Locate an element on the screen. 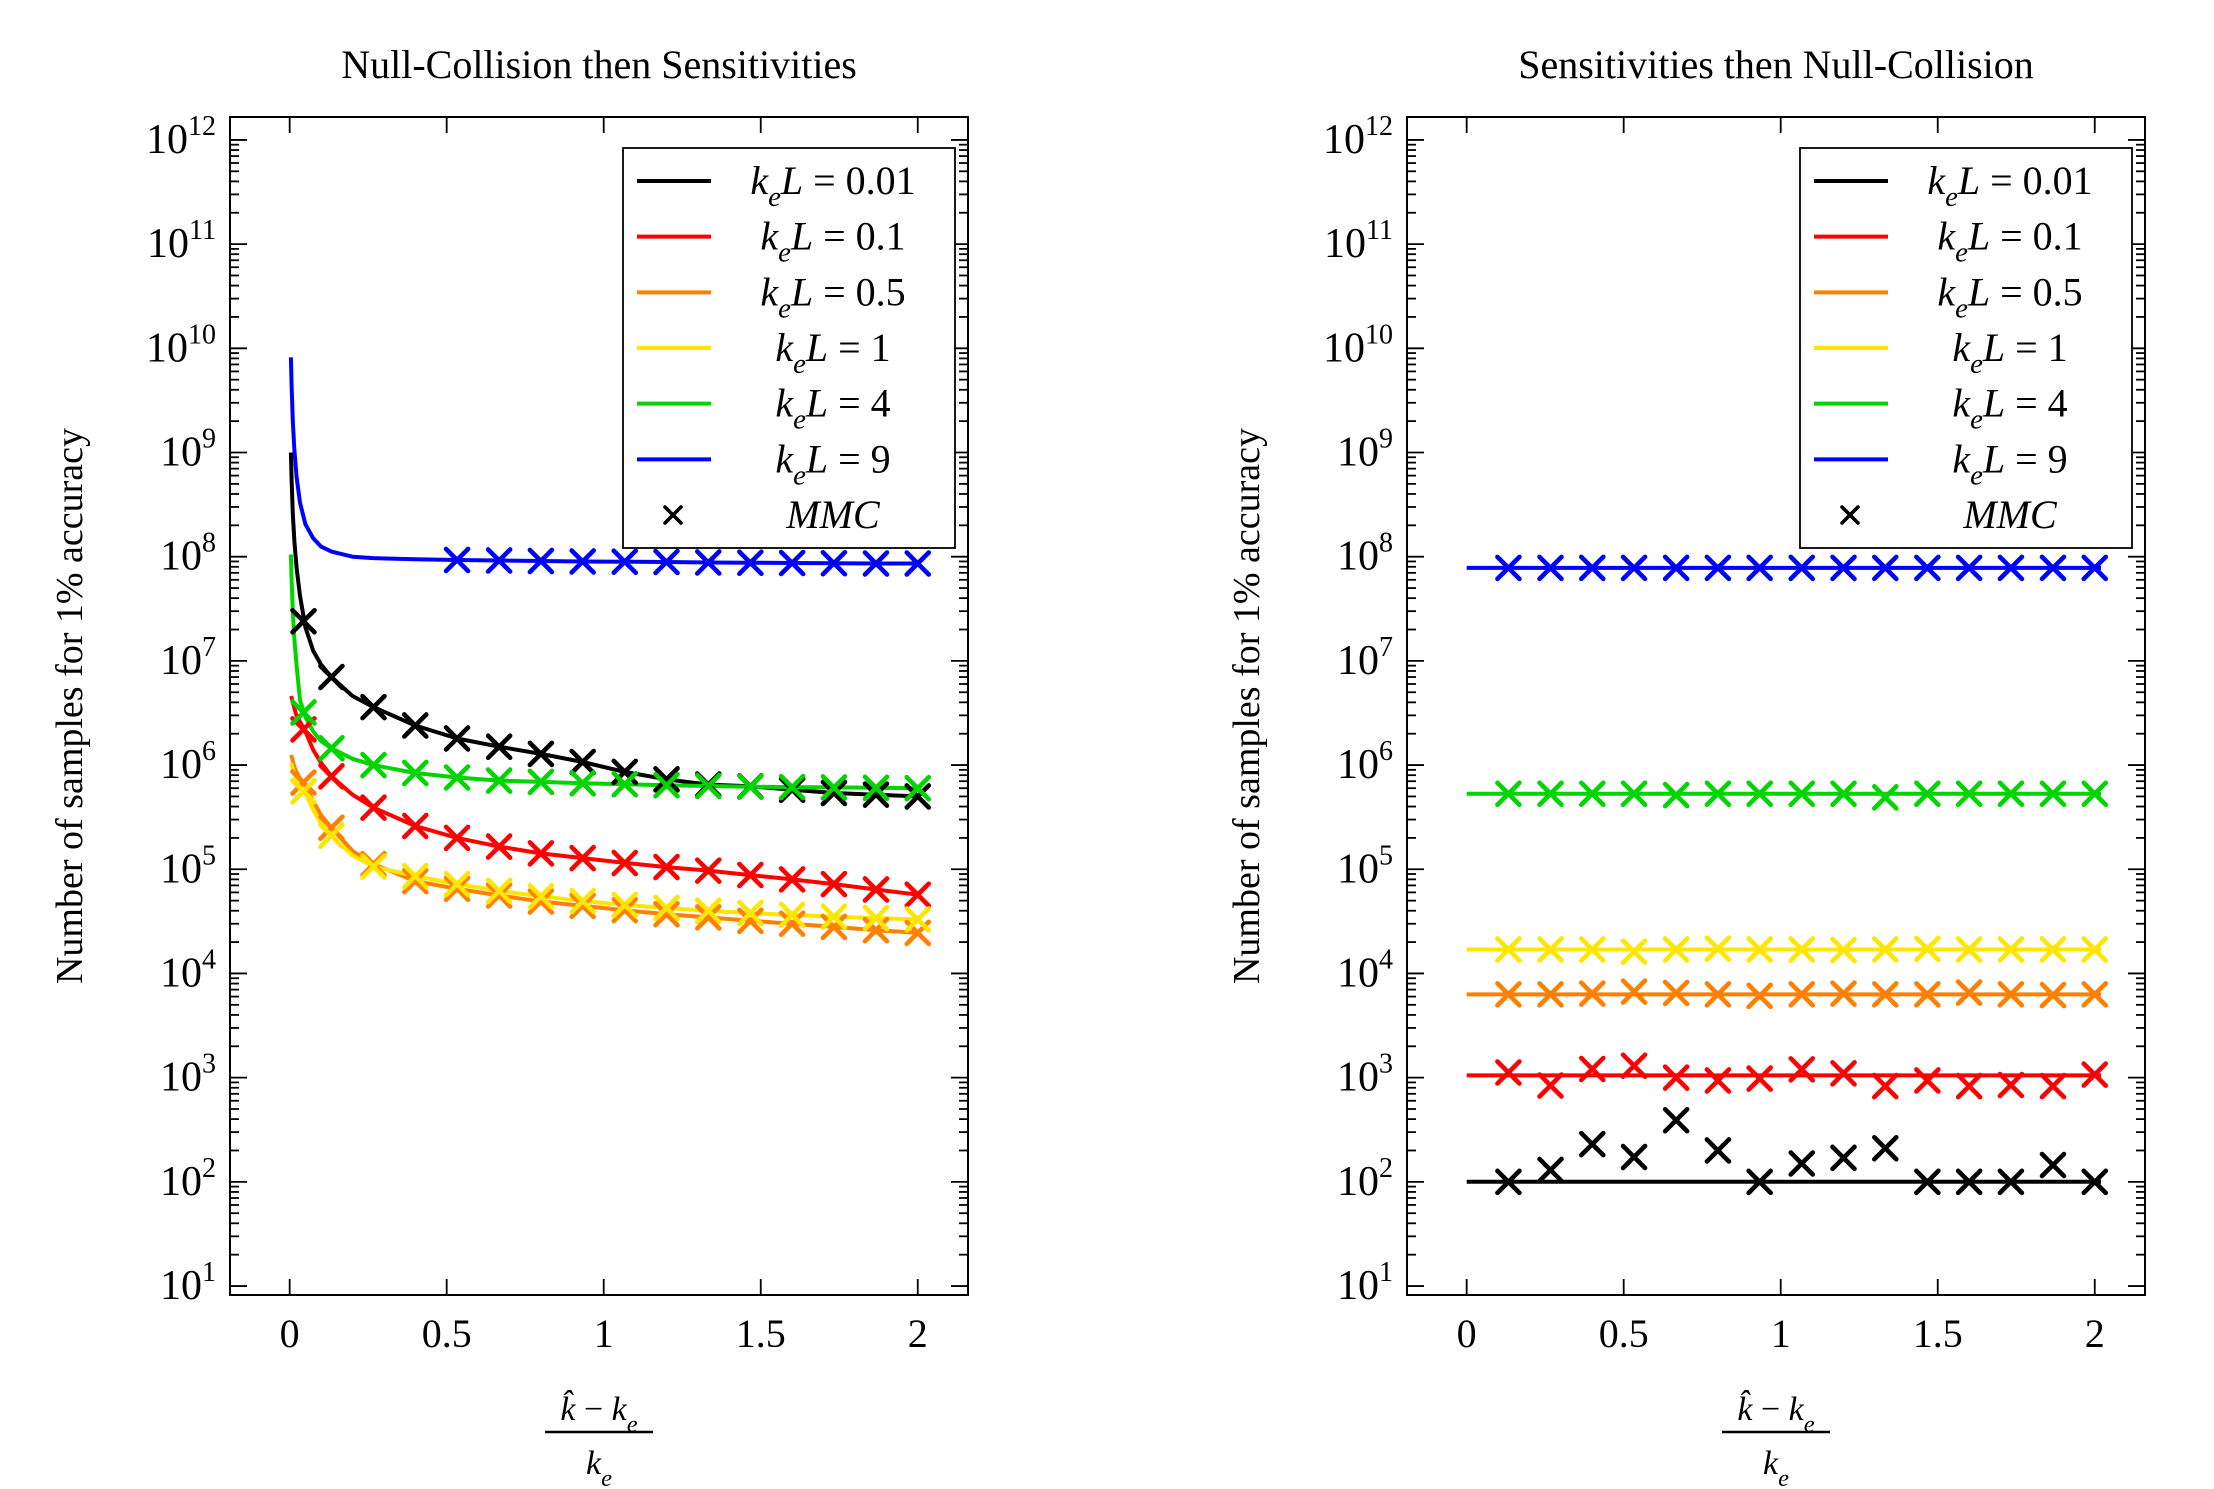 Image resolution: width=2214 pixels, height=1489 pixels. y-tick-label: 10¹² is located at coordinates (181, 137).